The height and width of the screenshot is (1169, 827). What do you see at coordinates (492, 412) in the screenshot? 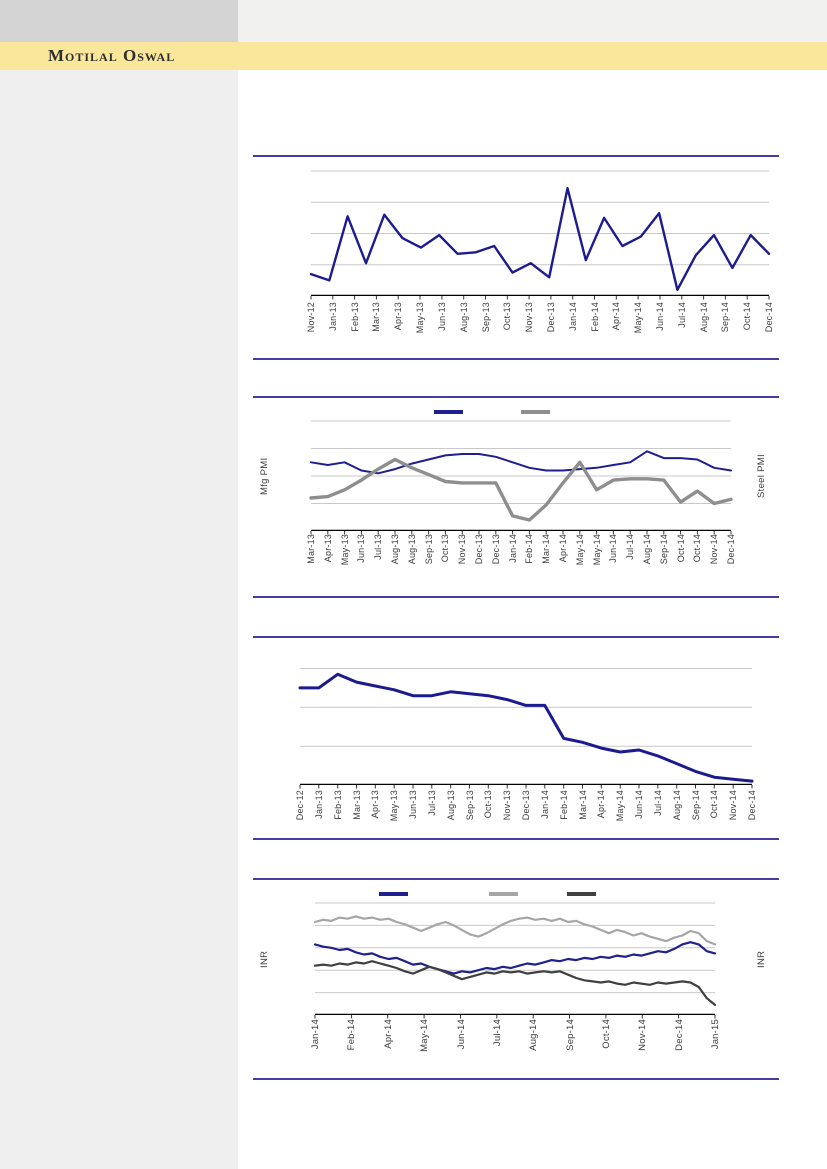
I see `chart-2-legend` at bounding box center [492, 412].